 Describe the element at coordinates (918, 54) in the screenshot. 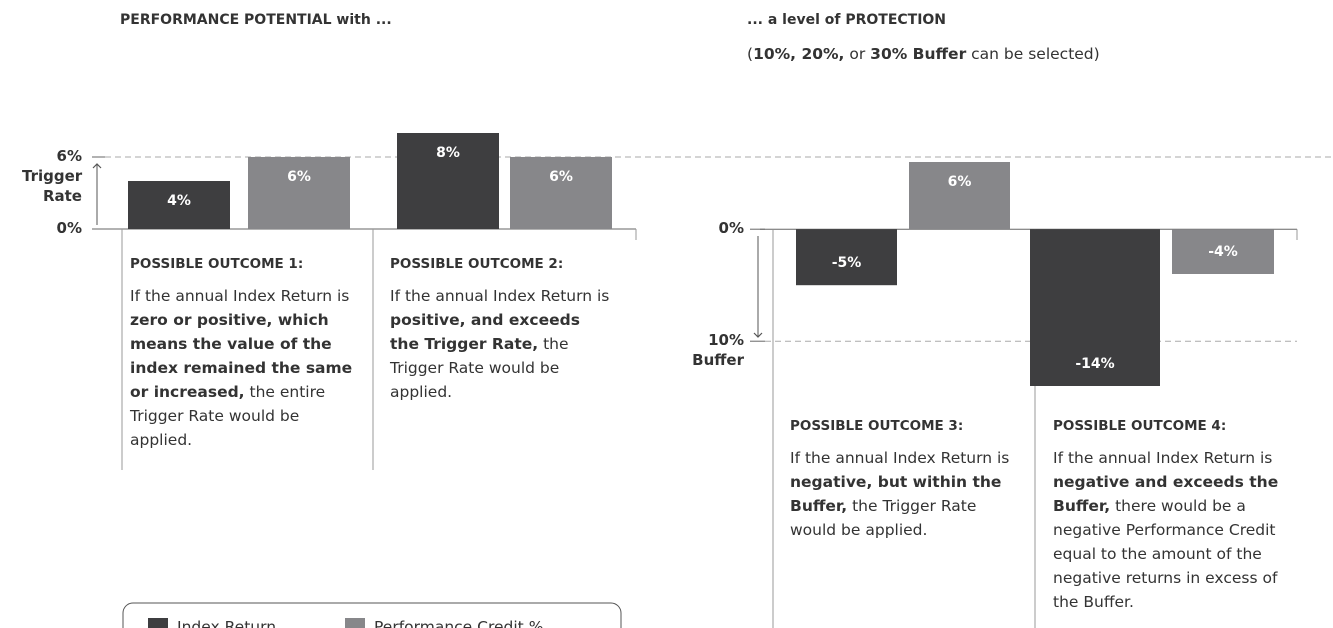

I see `text-run: 30% Buffer` at that location.